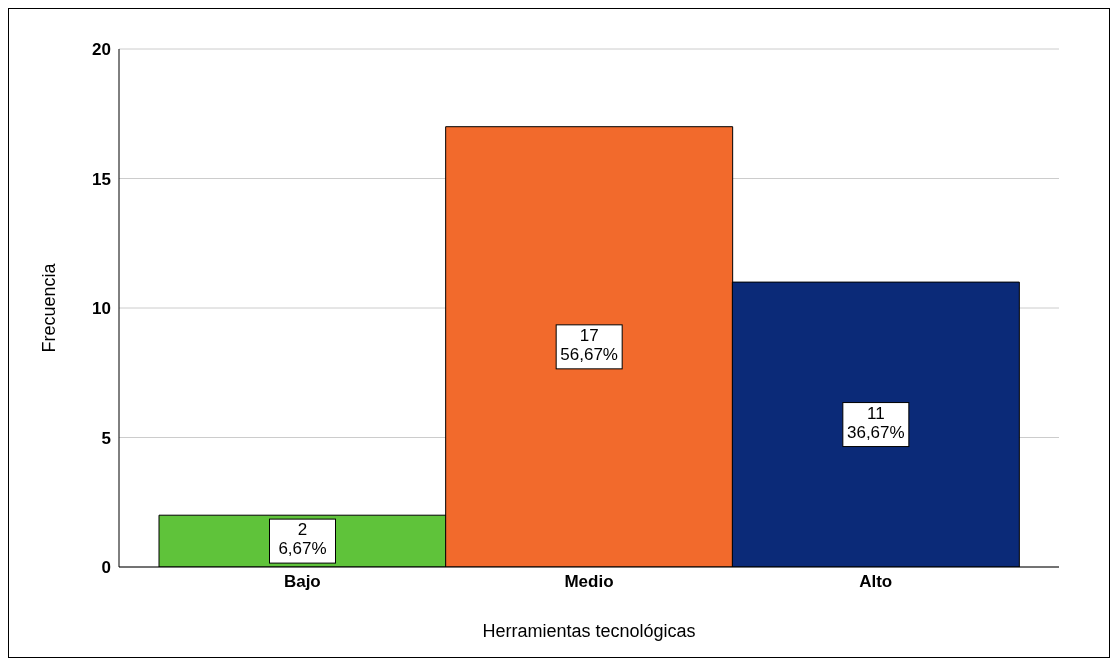 This screenshot has height=664, width=1120. What do you see at coordinates (101, 309) in the screenshot?
I see `y-tick-label: 10` at bounding box center [101, 309].